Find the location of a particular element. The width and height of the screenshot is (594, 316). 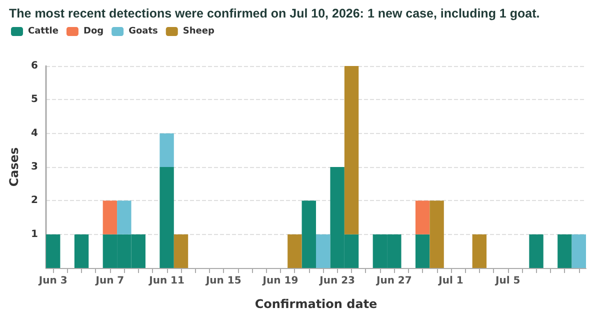

x-tick-label: Jun 15 is located at coordinates (223, 281).